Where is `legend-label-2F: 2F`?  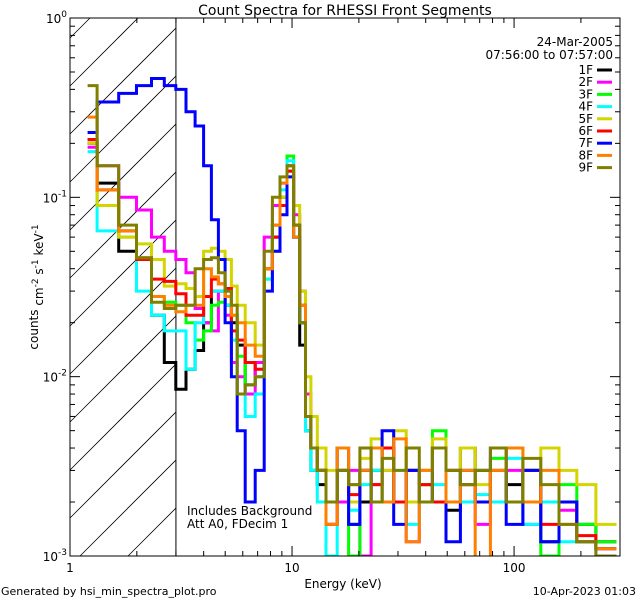
legend-label-2F: 2F is located at coordinates (585, 82).